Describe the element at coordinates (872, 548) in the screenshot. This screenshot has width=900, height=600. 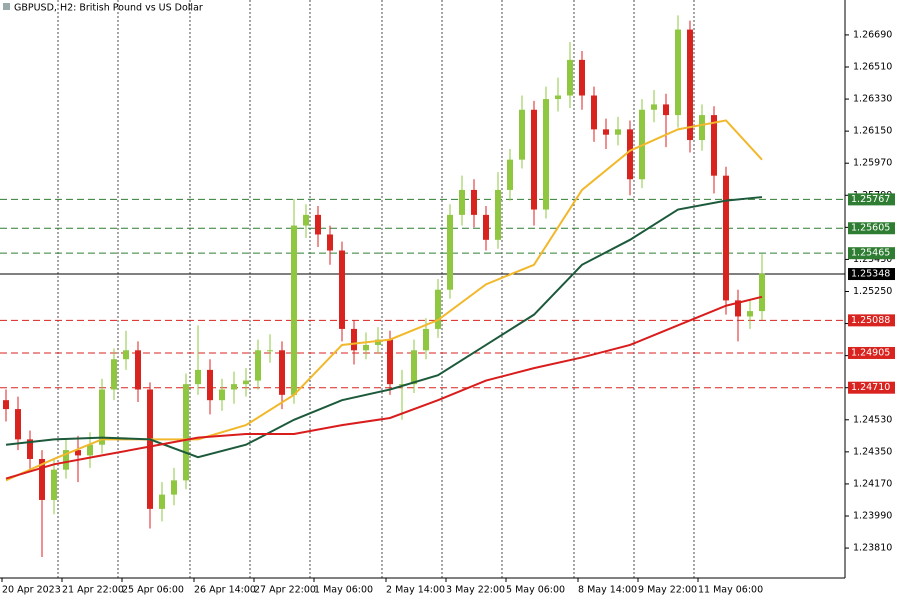
I see `y-tick-label: 1.23810` at that location.